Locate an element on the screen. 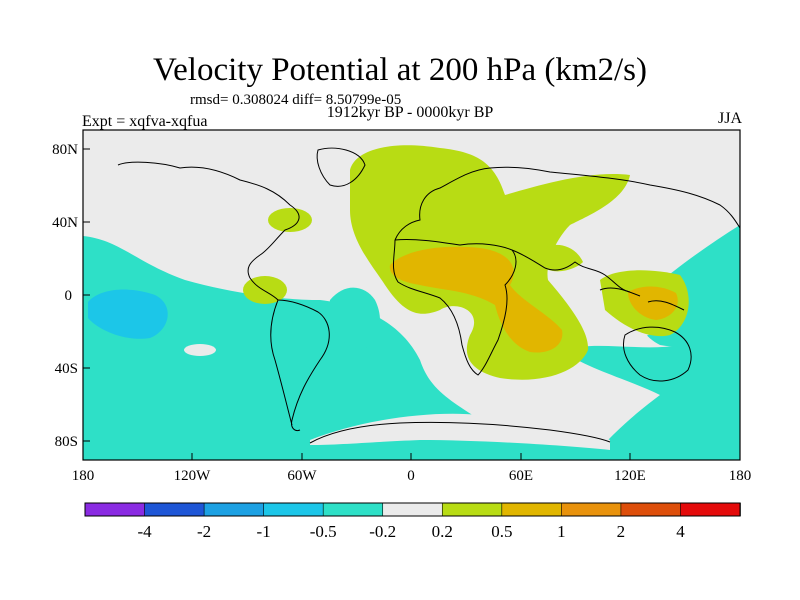 The width and height of the screenshot is (800, 600). colorbar-label: -0.5 is located at coordinates (323, 531).